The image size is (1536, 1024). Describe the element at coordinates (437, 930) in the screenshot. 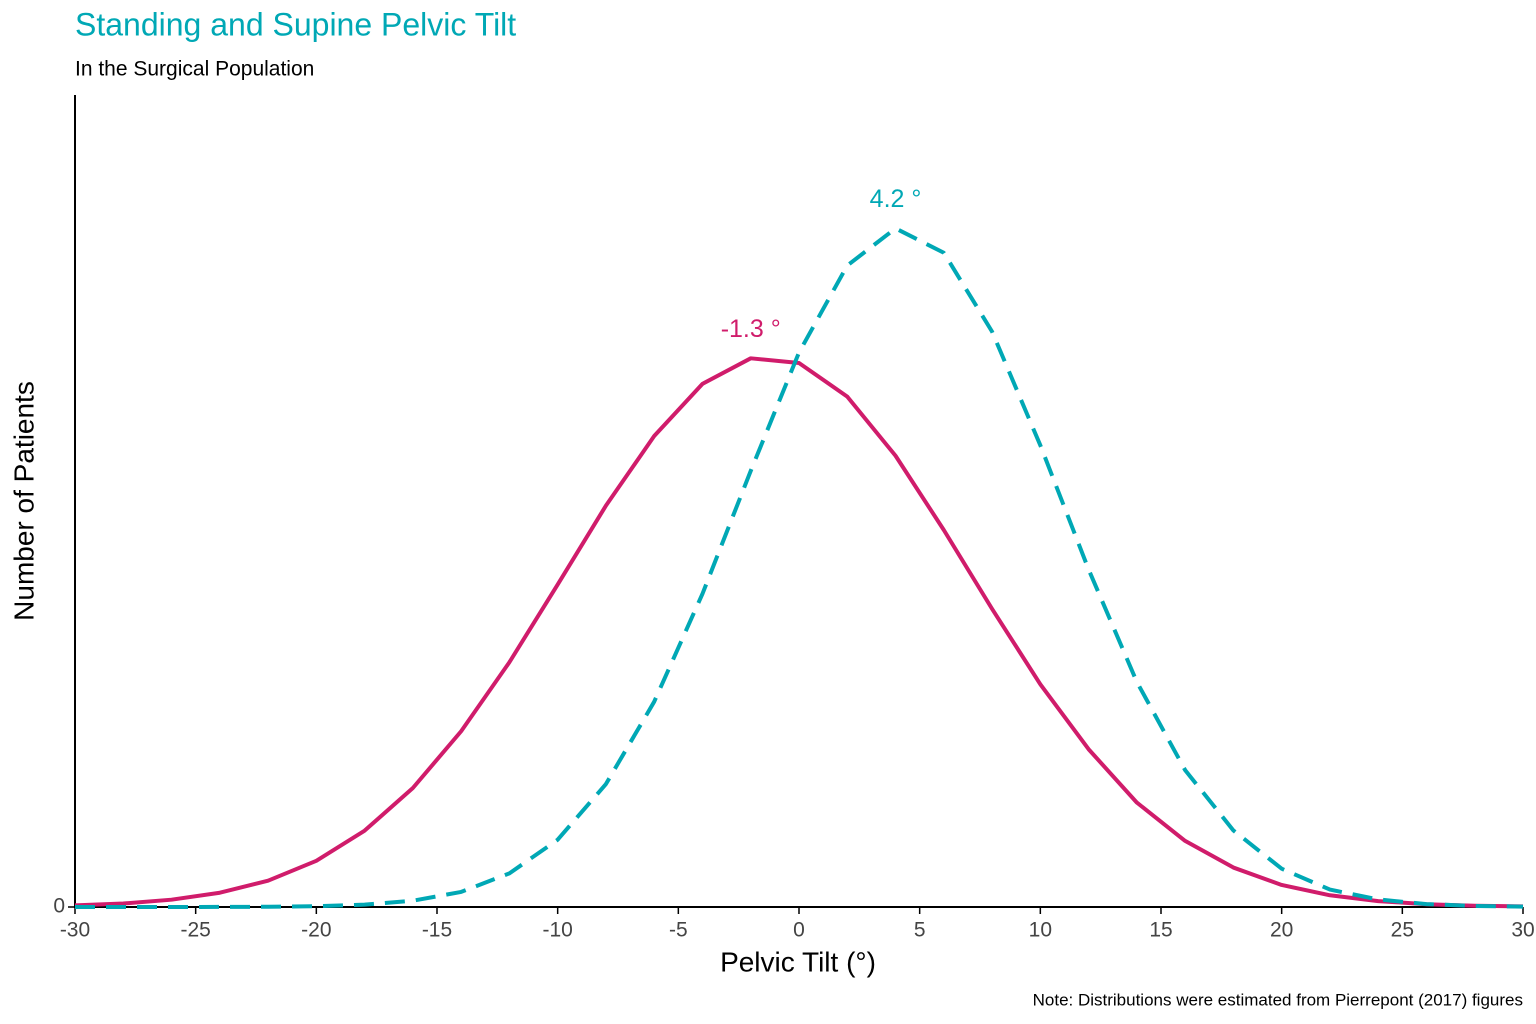

I see `x-tick-label: -15` at that location.